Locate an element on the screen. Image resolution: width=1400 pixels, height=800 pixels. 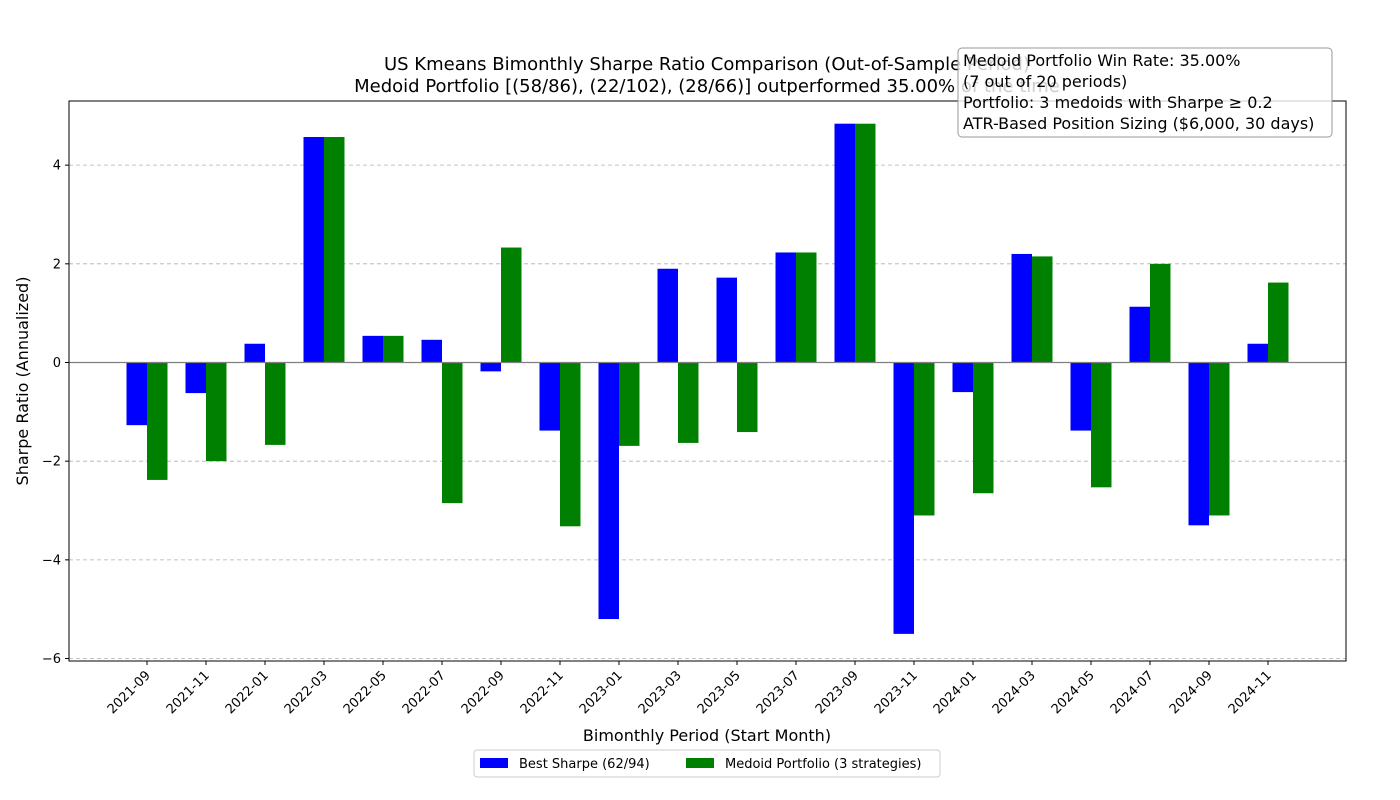
x-tick-label: 2023-11 is located at coordinates (896, 692).